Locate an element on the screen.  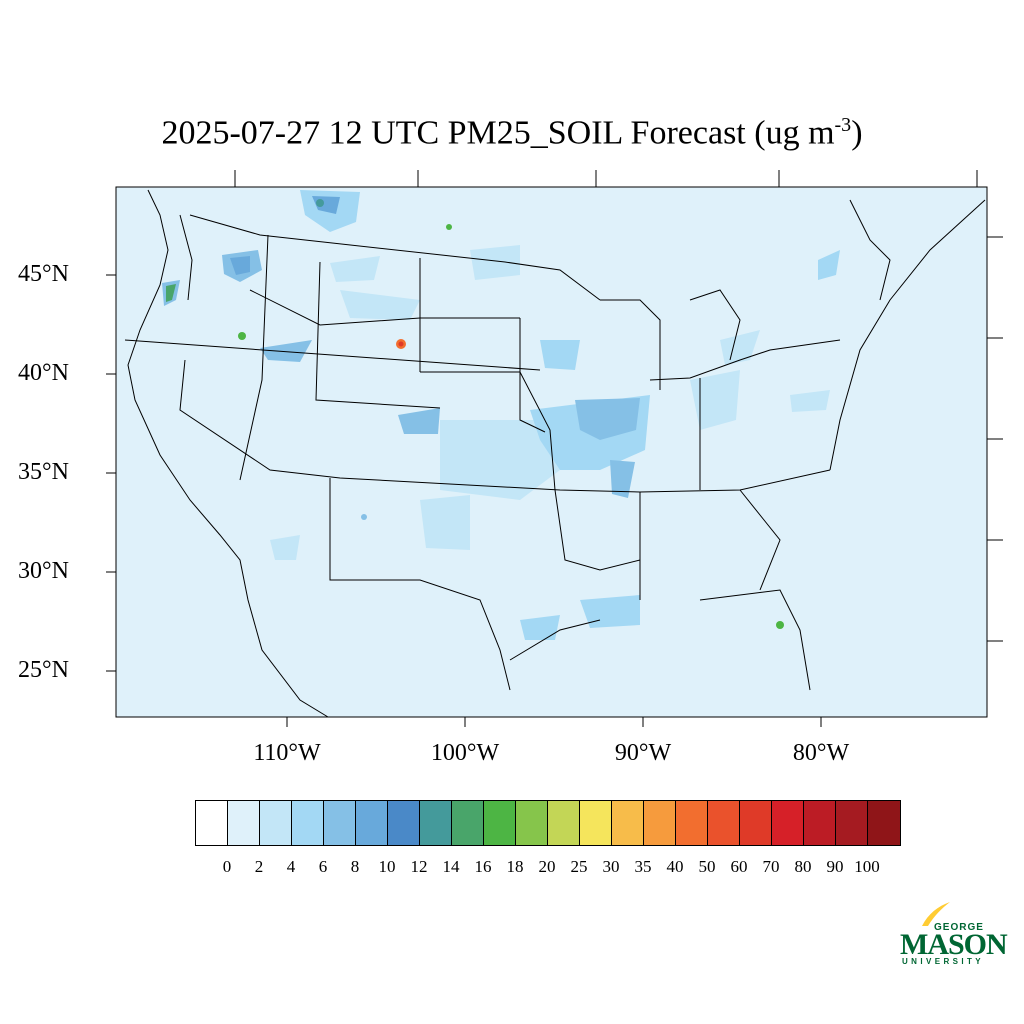
colorbar is located at coordinates (548, 823).